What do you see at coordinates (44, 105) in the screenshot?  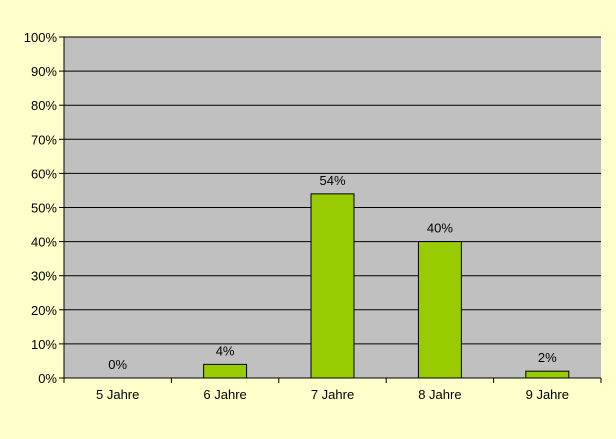 I see `y-tick-label: 80%` at bounding box center [44, 105].